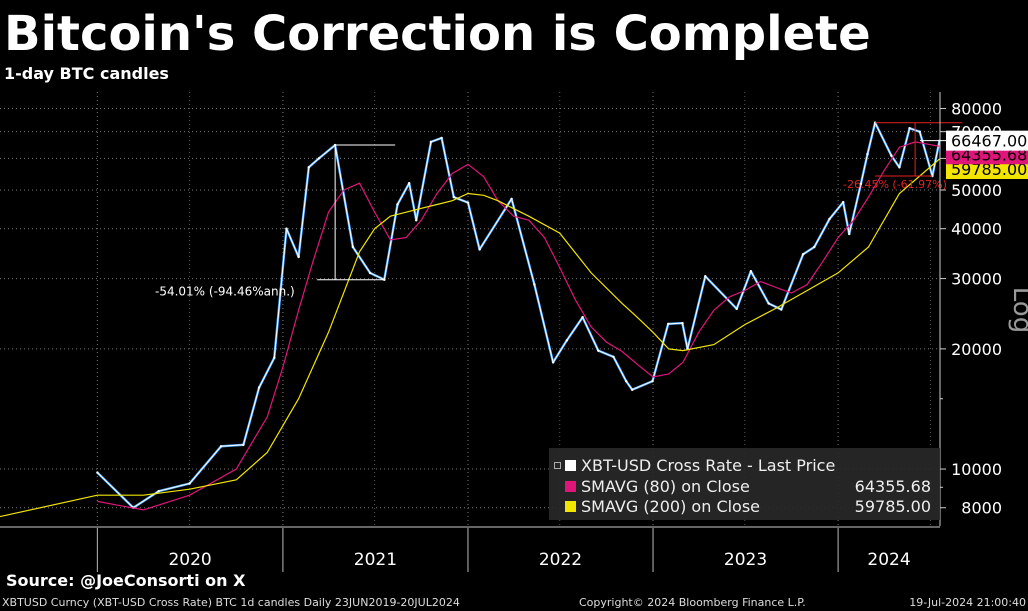  I want to click on legend-swatch-sma200, so click(570, 506).